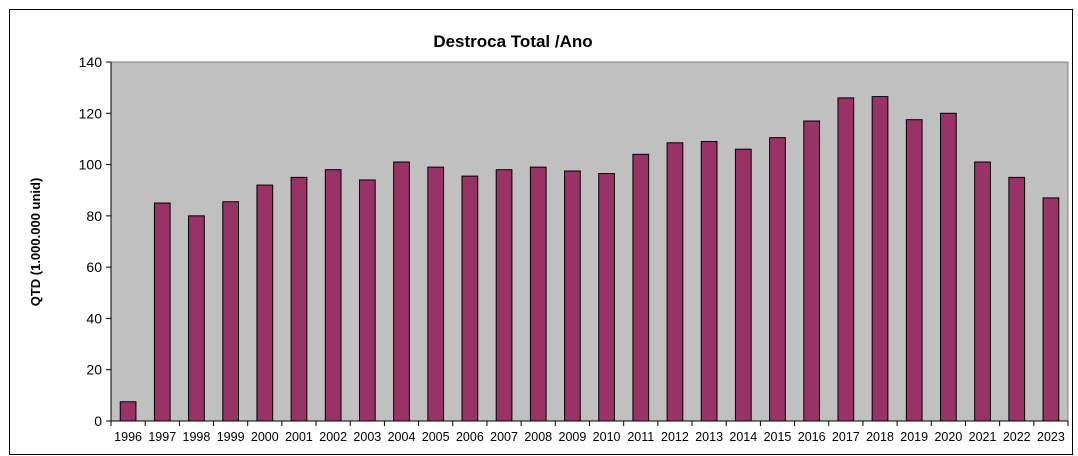 This screenshot has height=456, width=1078. I want to click on x-tick-label: 2022, so click(1017, 437).